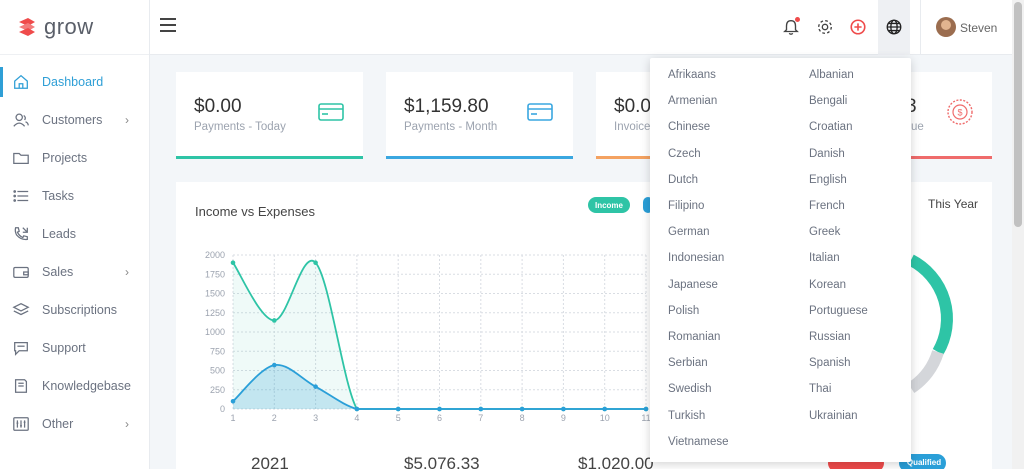 This screenshot has height=469, width=1024. I want to click on book-icon, so click(21, 386).